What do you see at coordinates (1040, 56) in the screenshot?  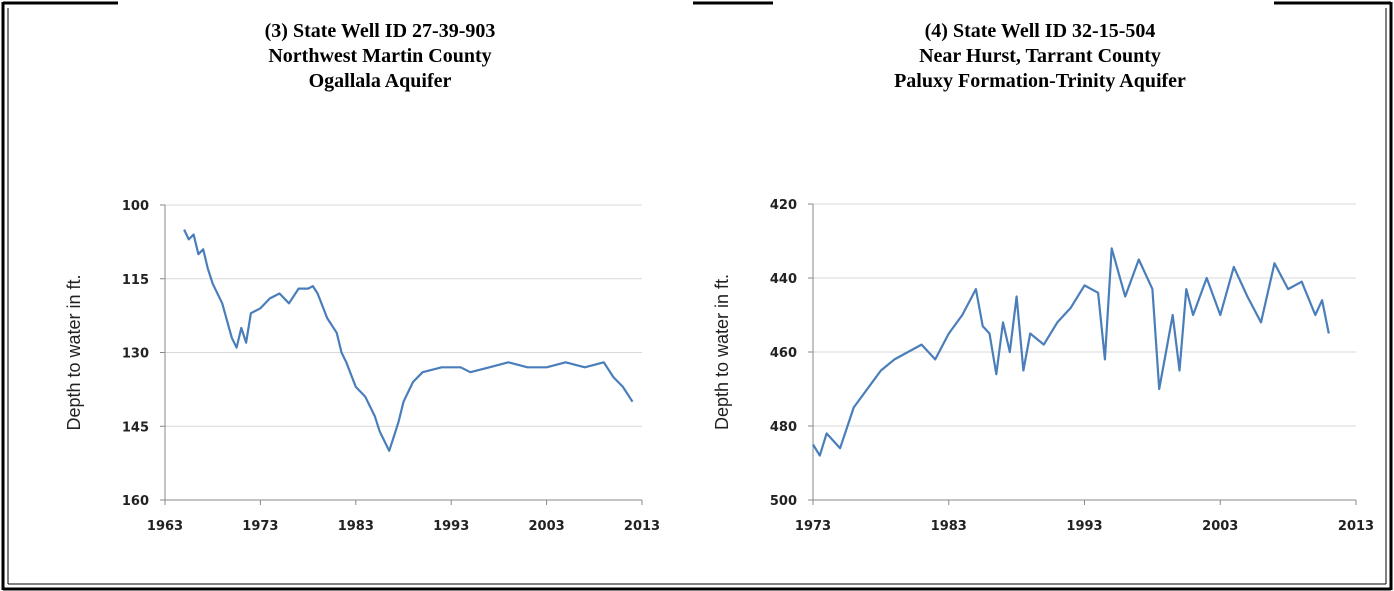 I see `chart-title: Near Hurst, Tarrant County` at bounding box center [1040, 56].